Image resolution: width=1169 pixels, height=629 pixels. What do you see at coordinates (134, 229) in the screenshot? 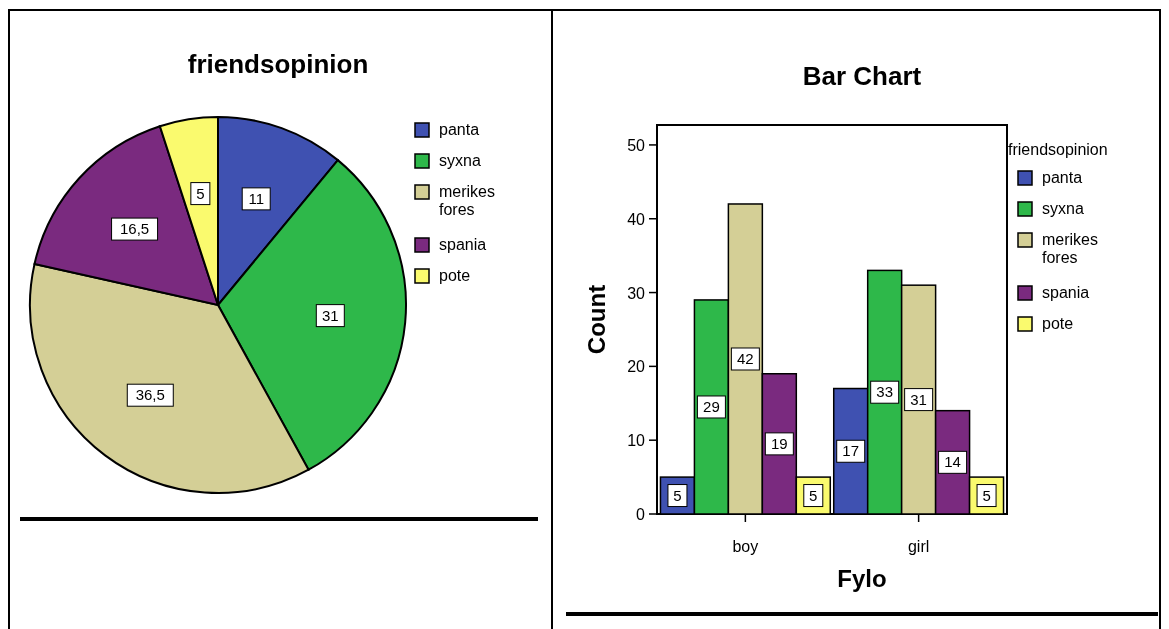
I see `data-label: 16,5` at bounding box center [134, 229].